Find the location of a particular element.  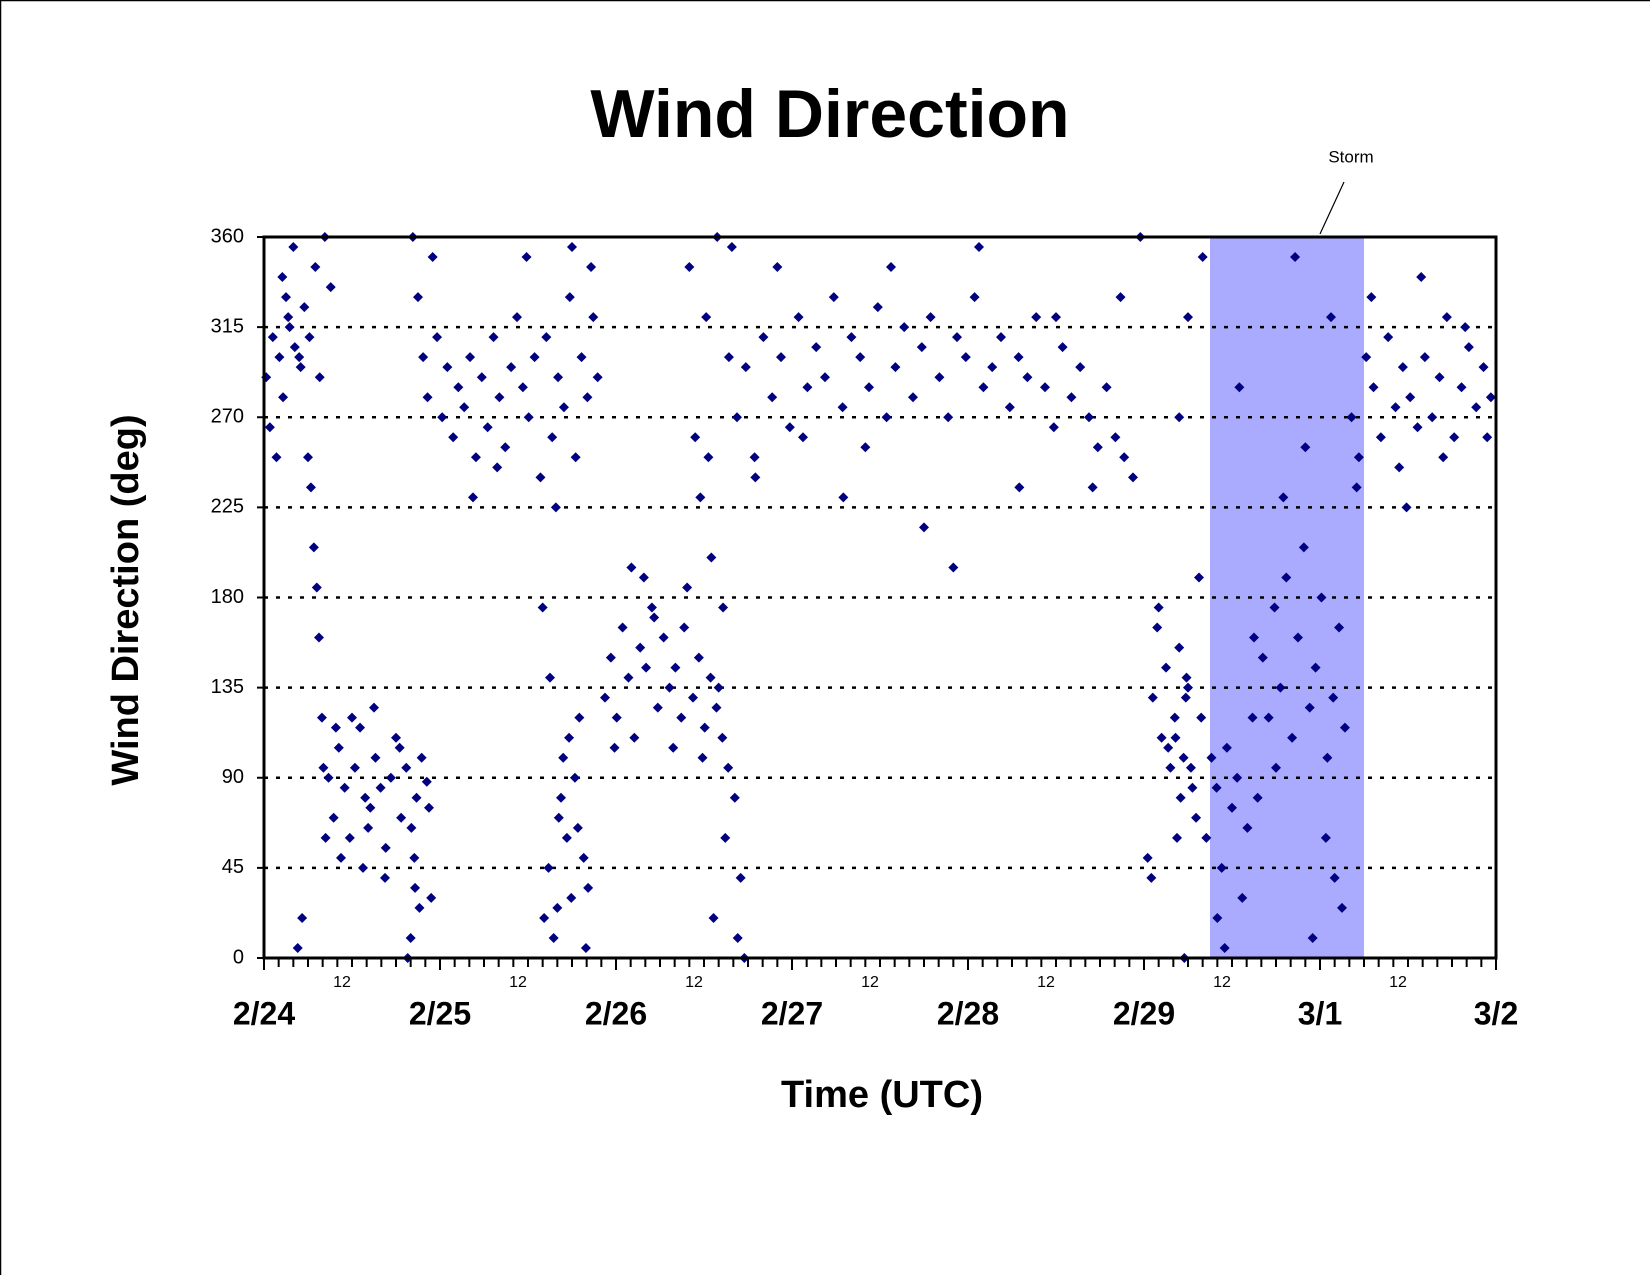

y-tick-label: 90 is located at coordinates (233, 777).